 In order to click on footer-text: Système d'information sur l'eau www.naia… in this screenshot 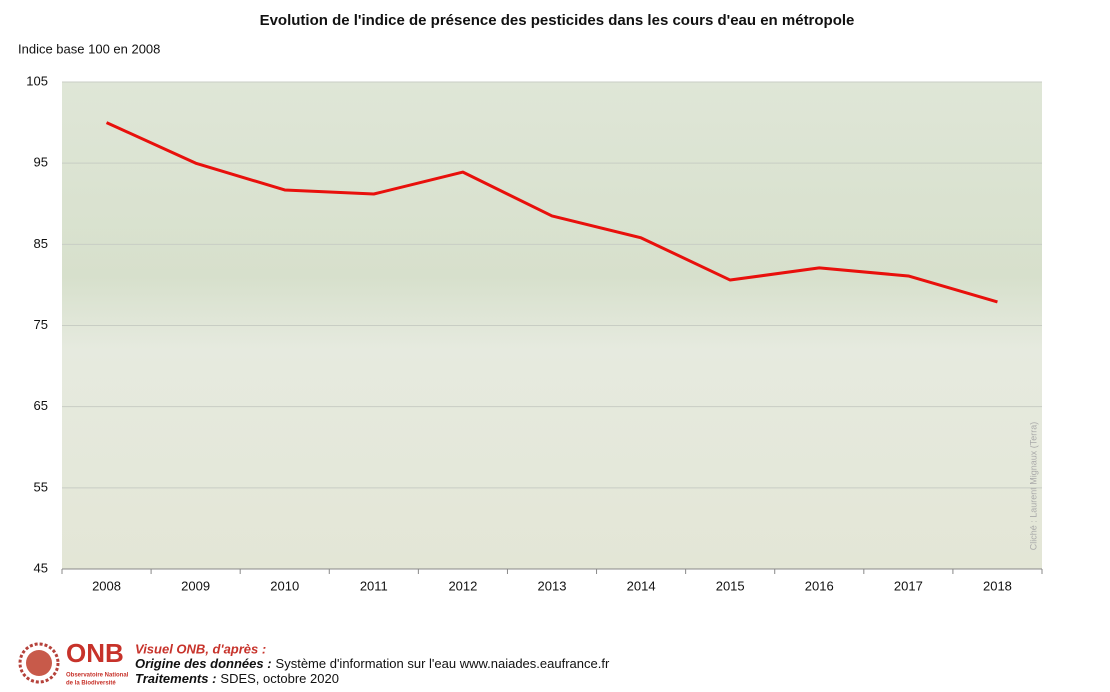, I will do `click(443, 663)`.